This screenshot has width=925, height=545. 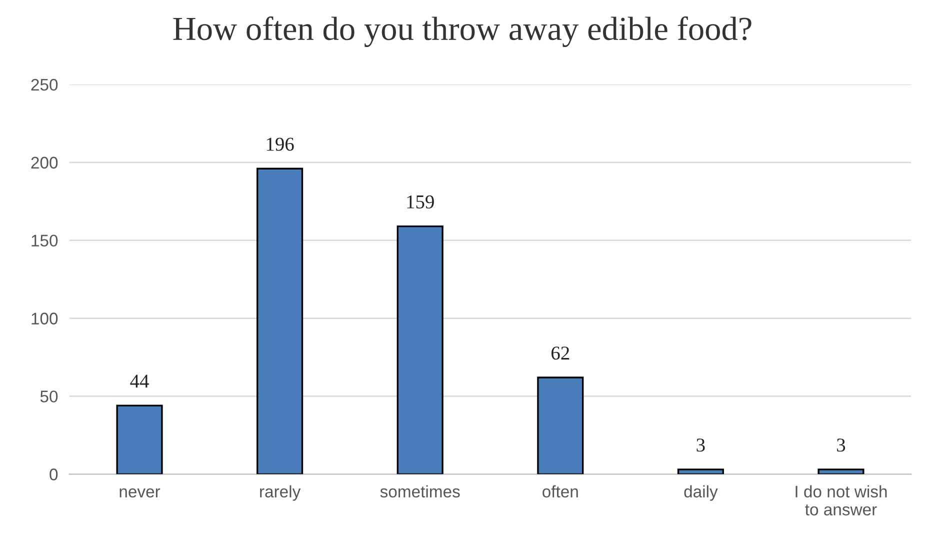 I want to click on x-tick-label: sometimes, so click(x=420, y=491).